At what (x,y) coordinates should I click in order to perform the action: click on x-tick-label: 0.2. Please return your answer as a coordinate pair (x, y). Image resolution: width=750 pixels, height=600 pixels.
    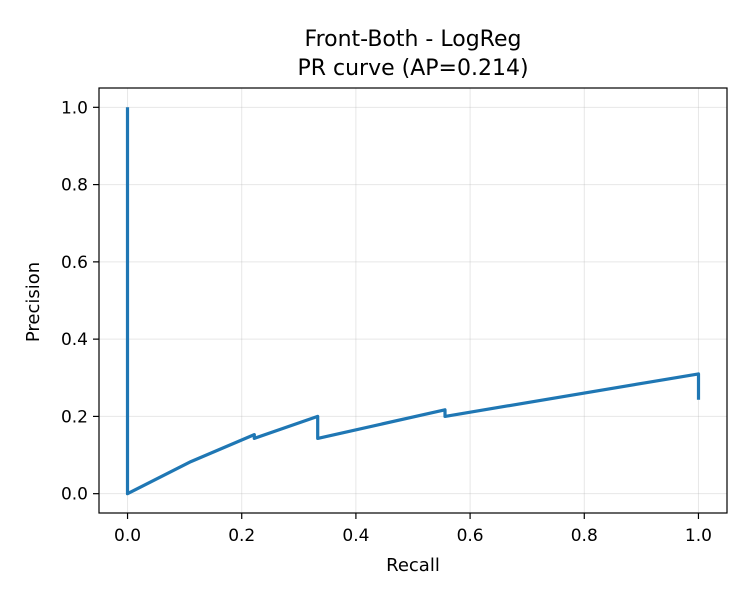
    Looking at the image, I should click on (241, 536).